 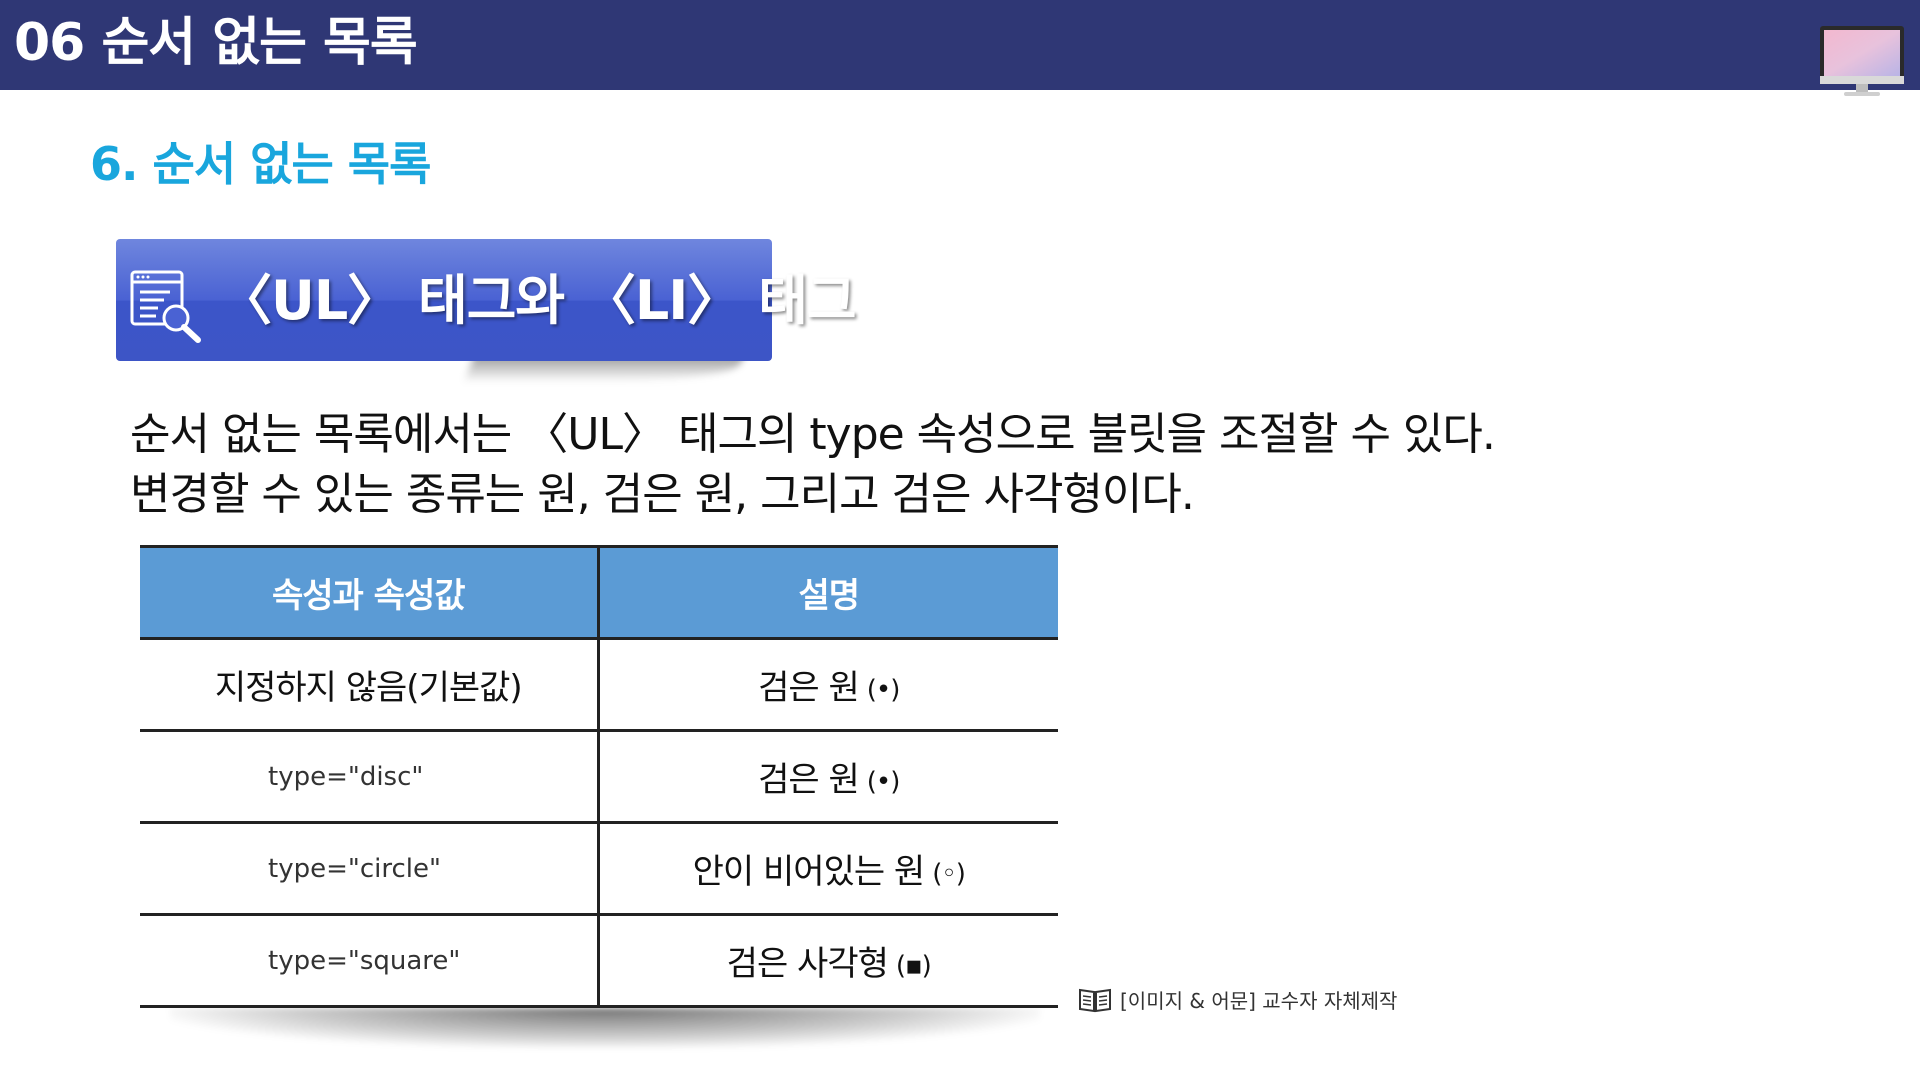 I want to click on table-row: type="disc" 검은 원 (•), so click(x=599, y=777).